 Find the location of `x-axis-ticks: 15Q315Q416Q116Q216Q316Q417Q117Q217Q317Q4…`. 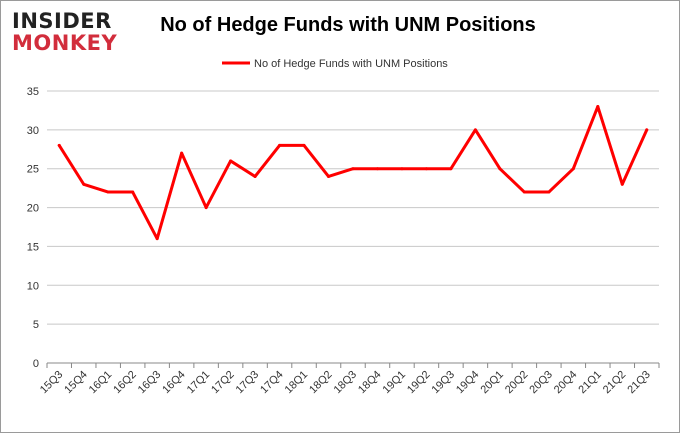

x-axis-ticks: 15Q315Q416Q116Q216Q316Q417Q117Q217Q317Q4… is located at coordinates (349, 380).